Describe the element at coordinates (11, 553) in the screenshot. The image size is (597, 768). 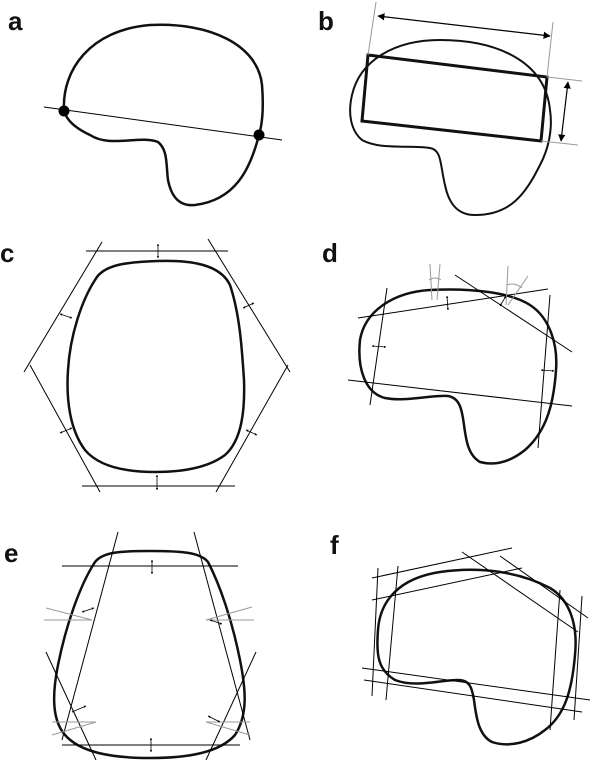
I see `panel-label-e: e` at that location.